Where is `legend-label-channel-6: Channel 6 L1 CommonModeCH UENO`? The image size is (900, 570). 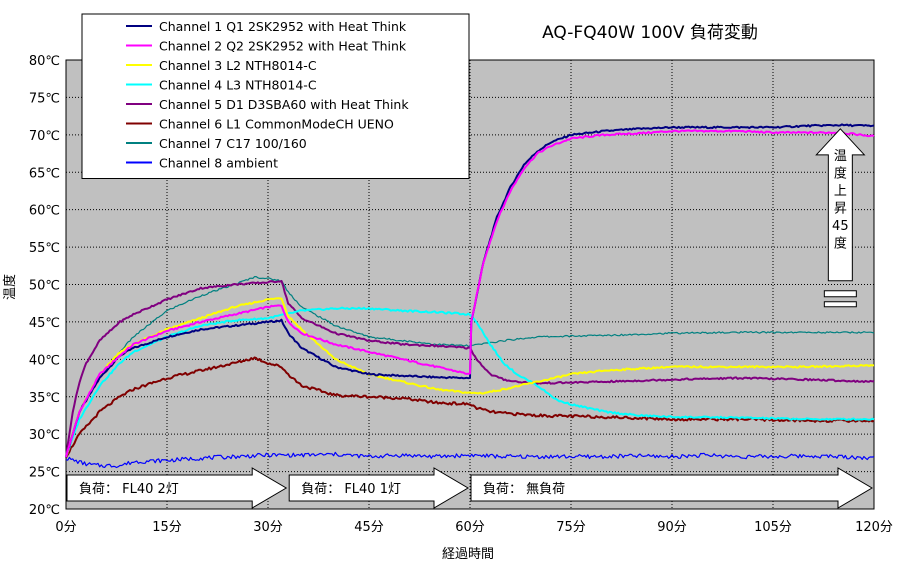 legend-label-channel-6: Channel 6 L1 CommonModeCH UENO is located at coordinates (276, 124).